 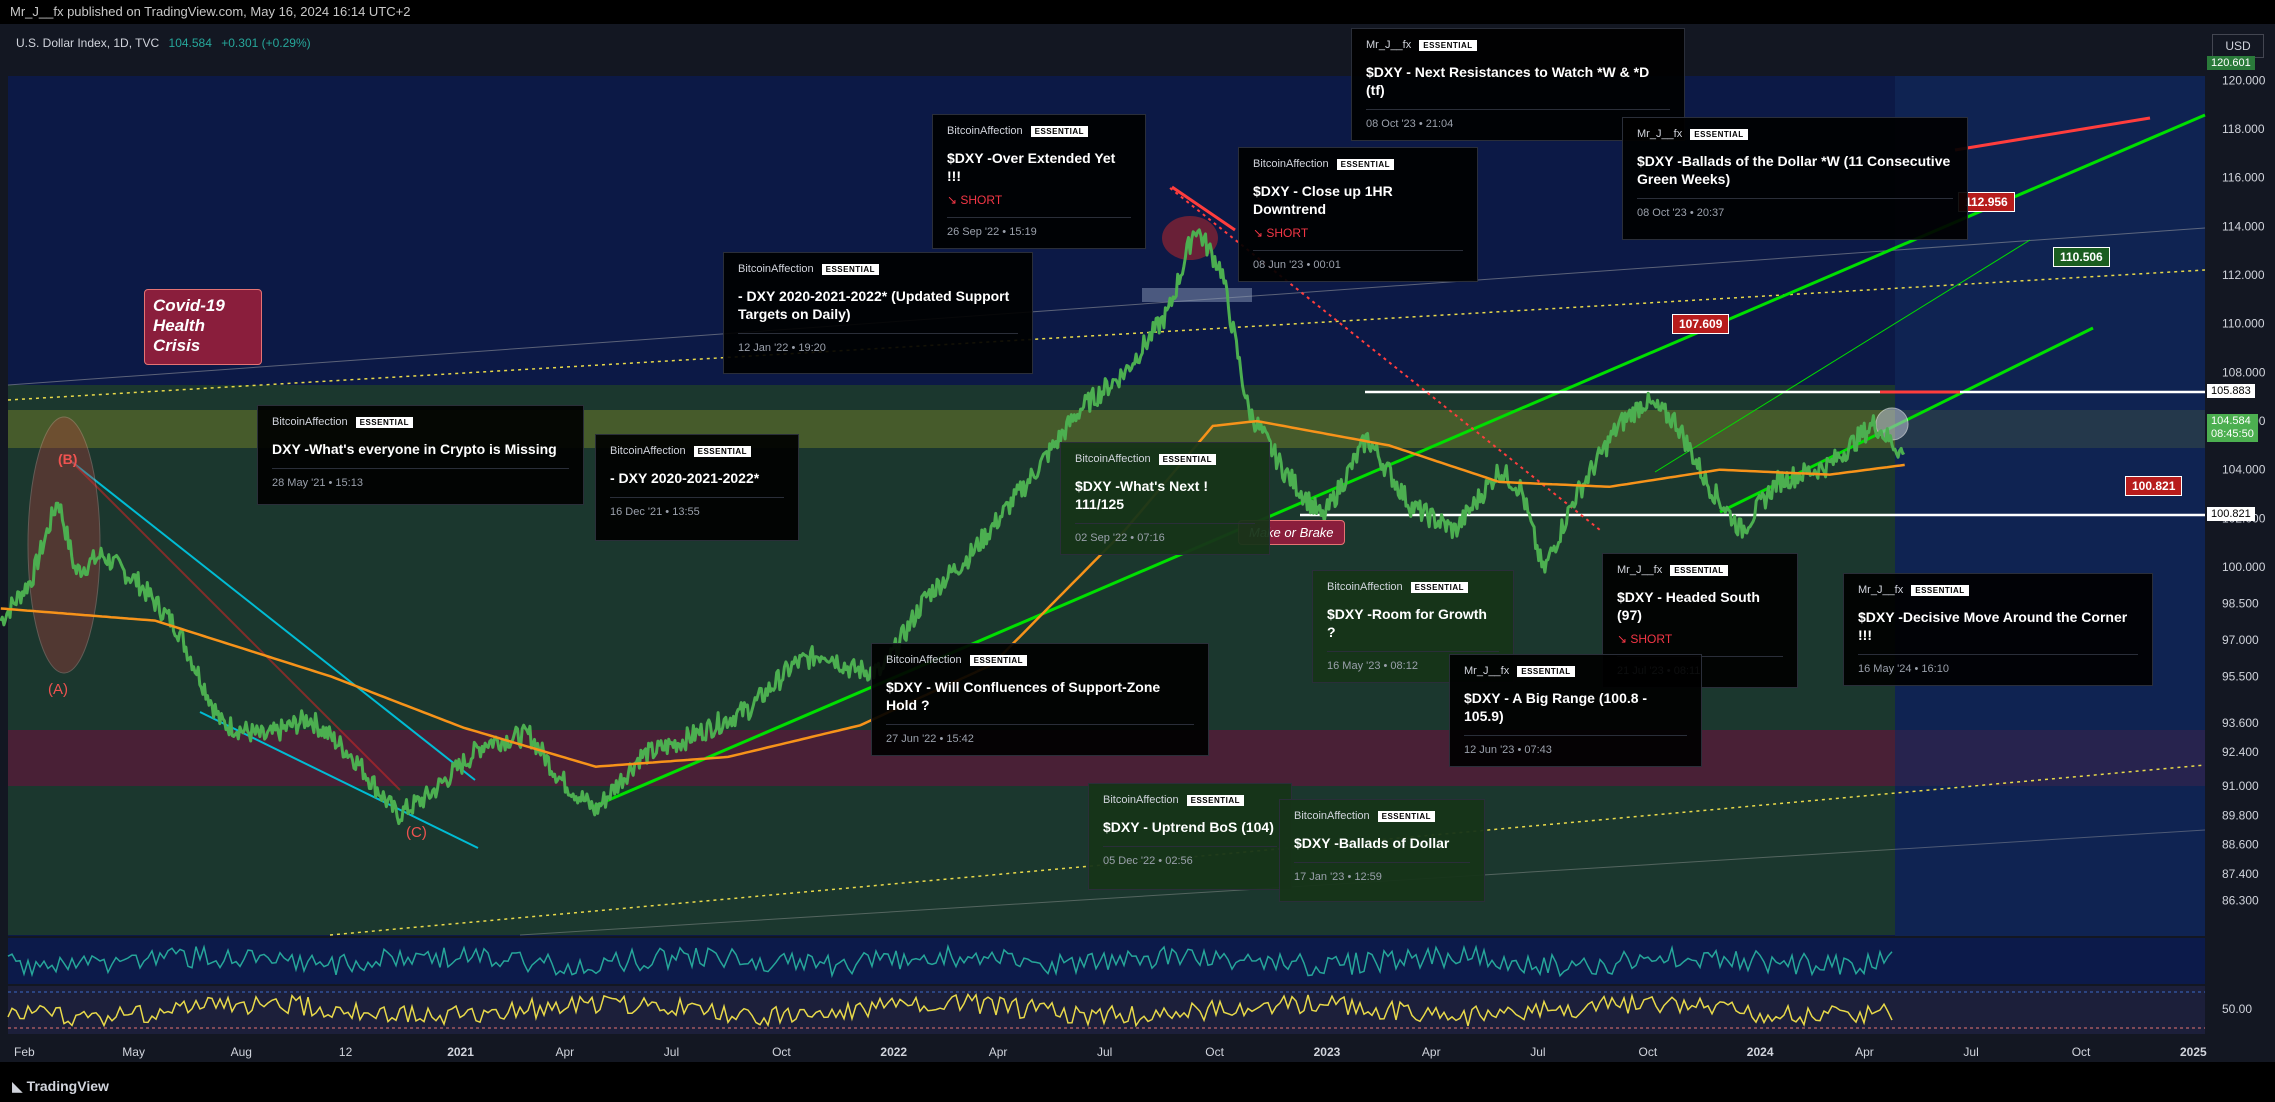 I want to click on y-tick-label: 95.500, so click(x=2240, y=677).